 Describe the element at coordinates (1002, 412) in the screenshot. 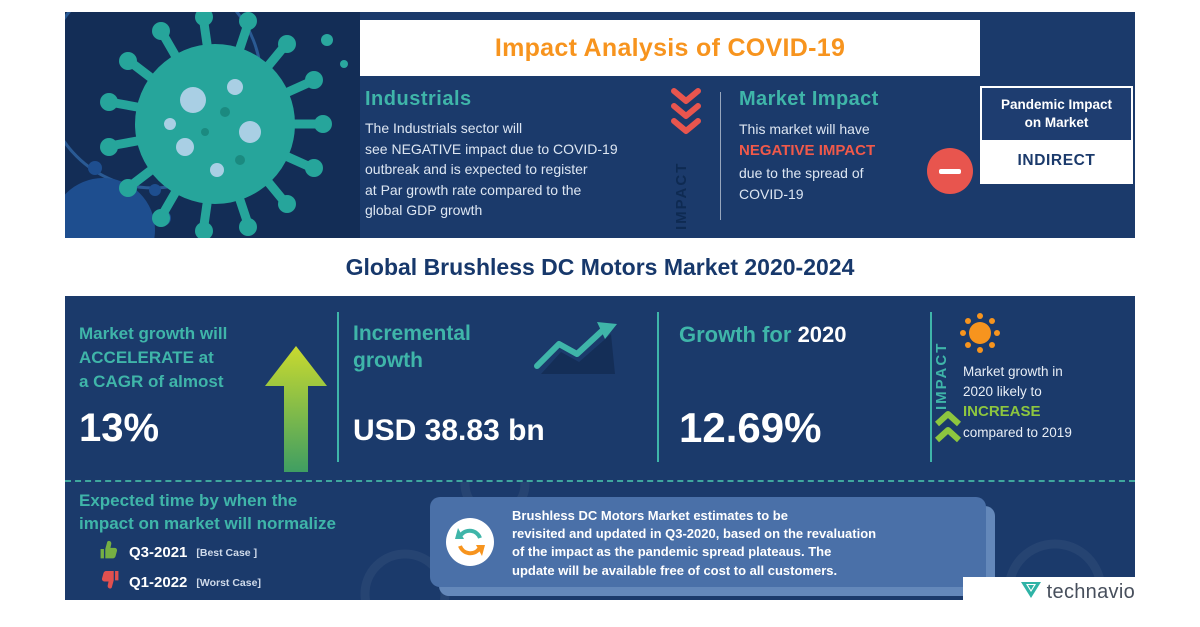

I see `impact-highlight: INCREASE` at that location.